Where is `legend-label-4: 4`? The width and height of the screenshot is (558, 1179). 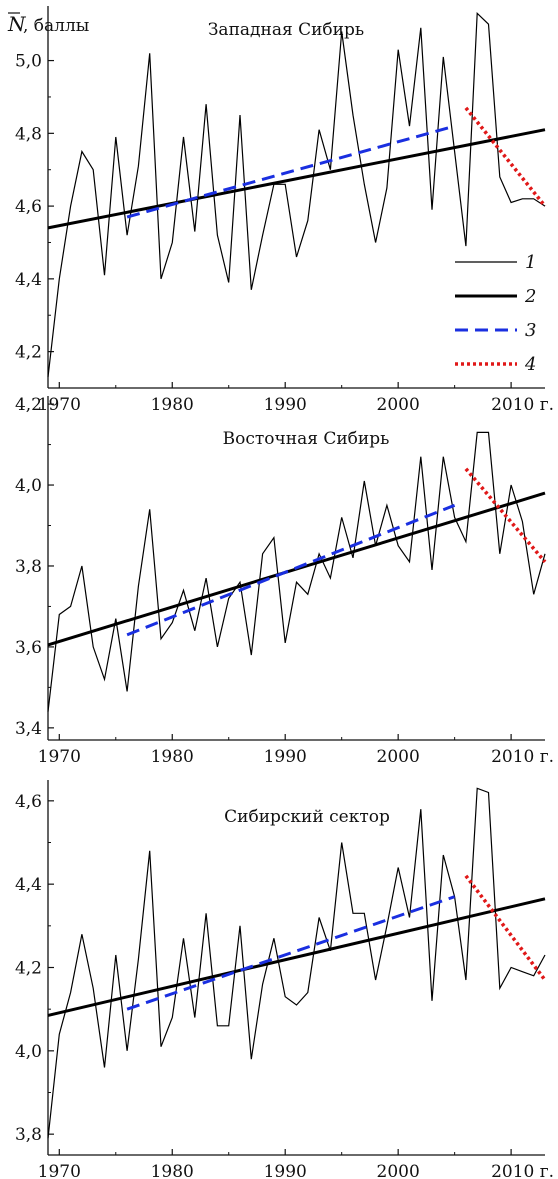 legend-label-4: 4 is located at coordinates (530, 364).